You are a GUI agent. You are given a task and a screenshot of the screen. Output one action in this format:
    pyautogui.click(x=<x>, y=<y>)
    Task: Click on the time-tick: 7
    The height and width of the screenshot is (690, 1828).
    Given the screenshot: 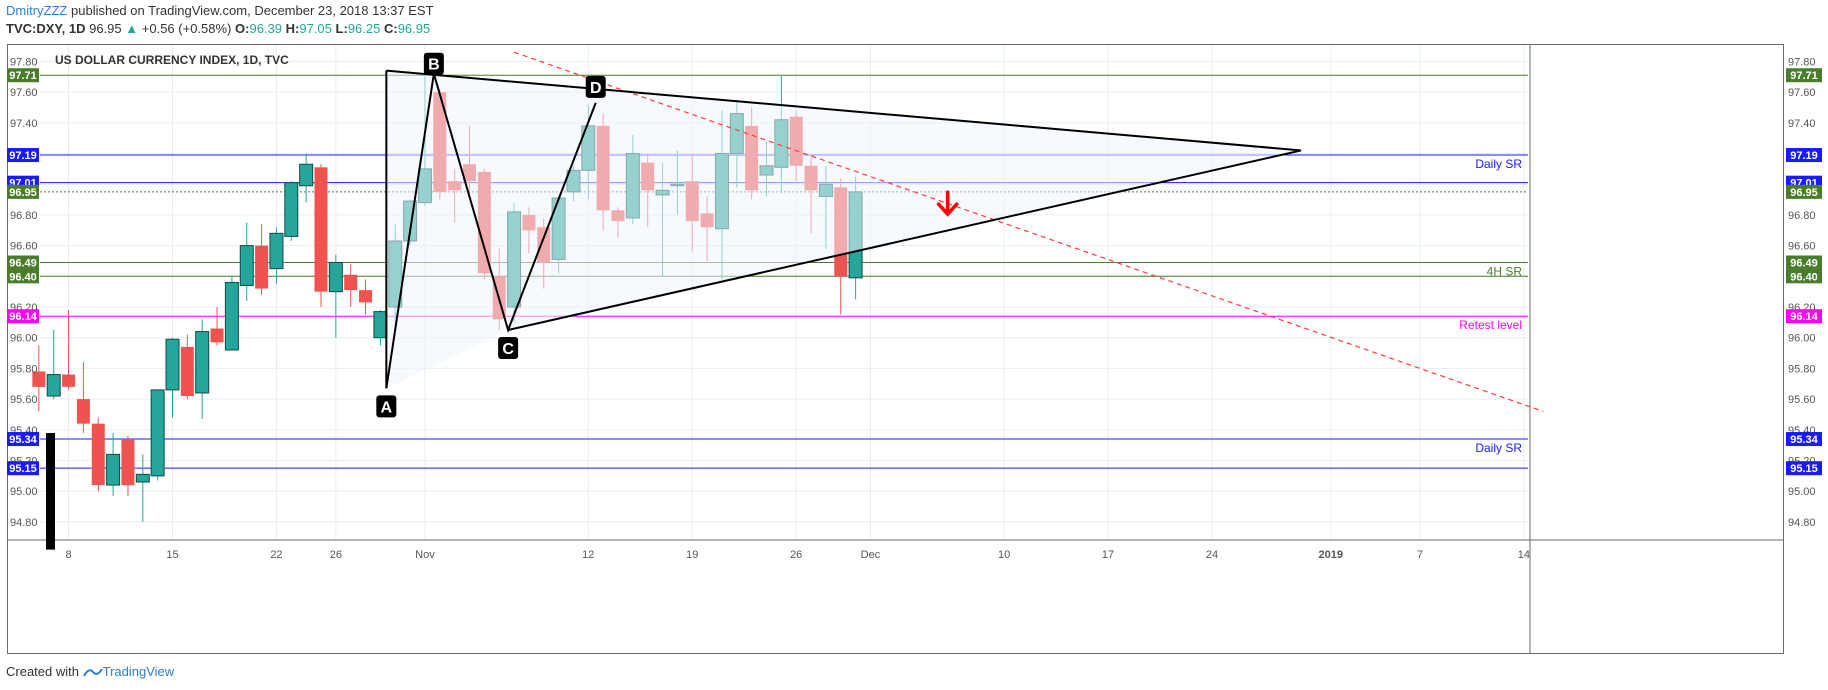 What is the action you would take?
    pyautogui.click(x=1420, y=555)
    